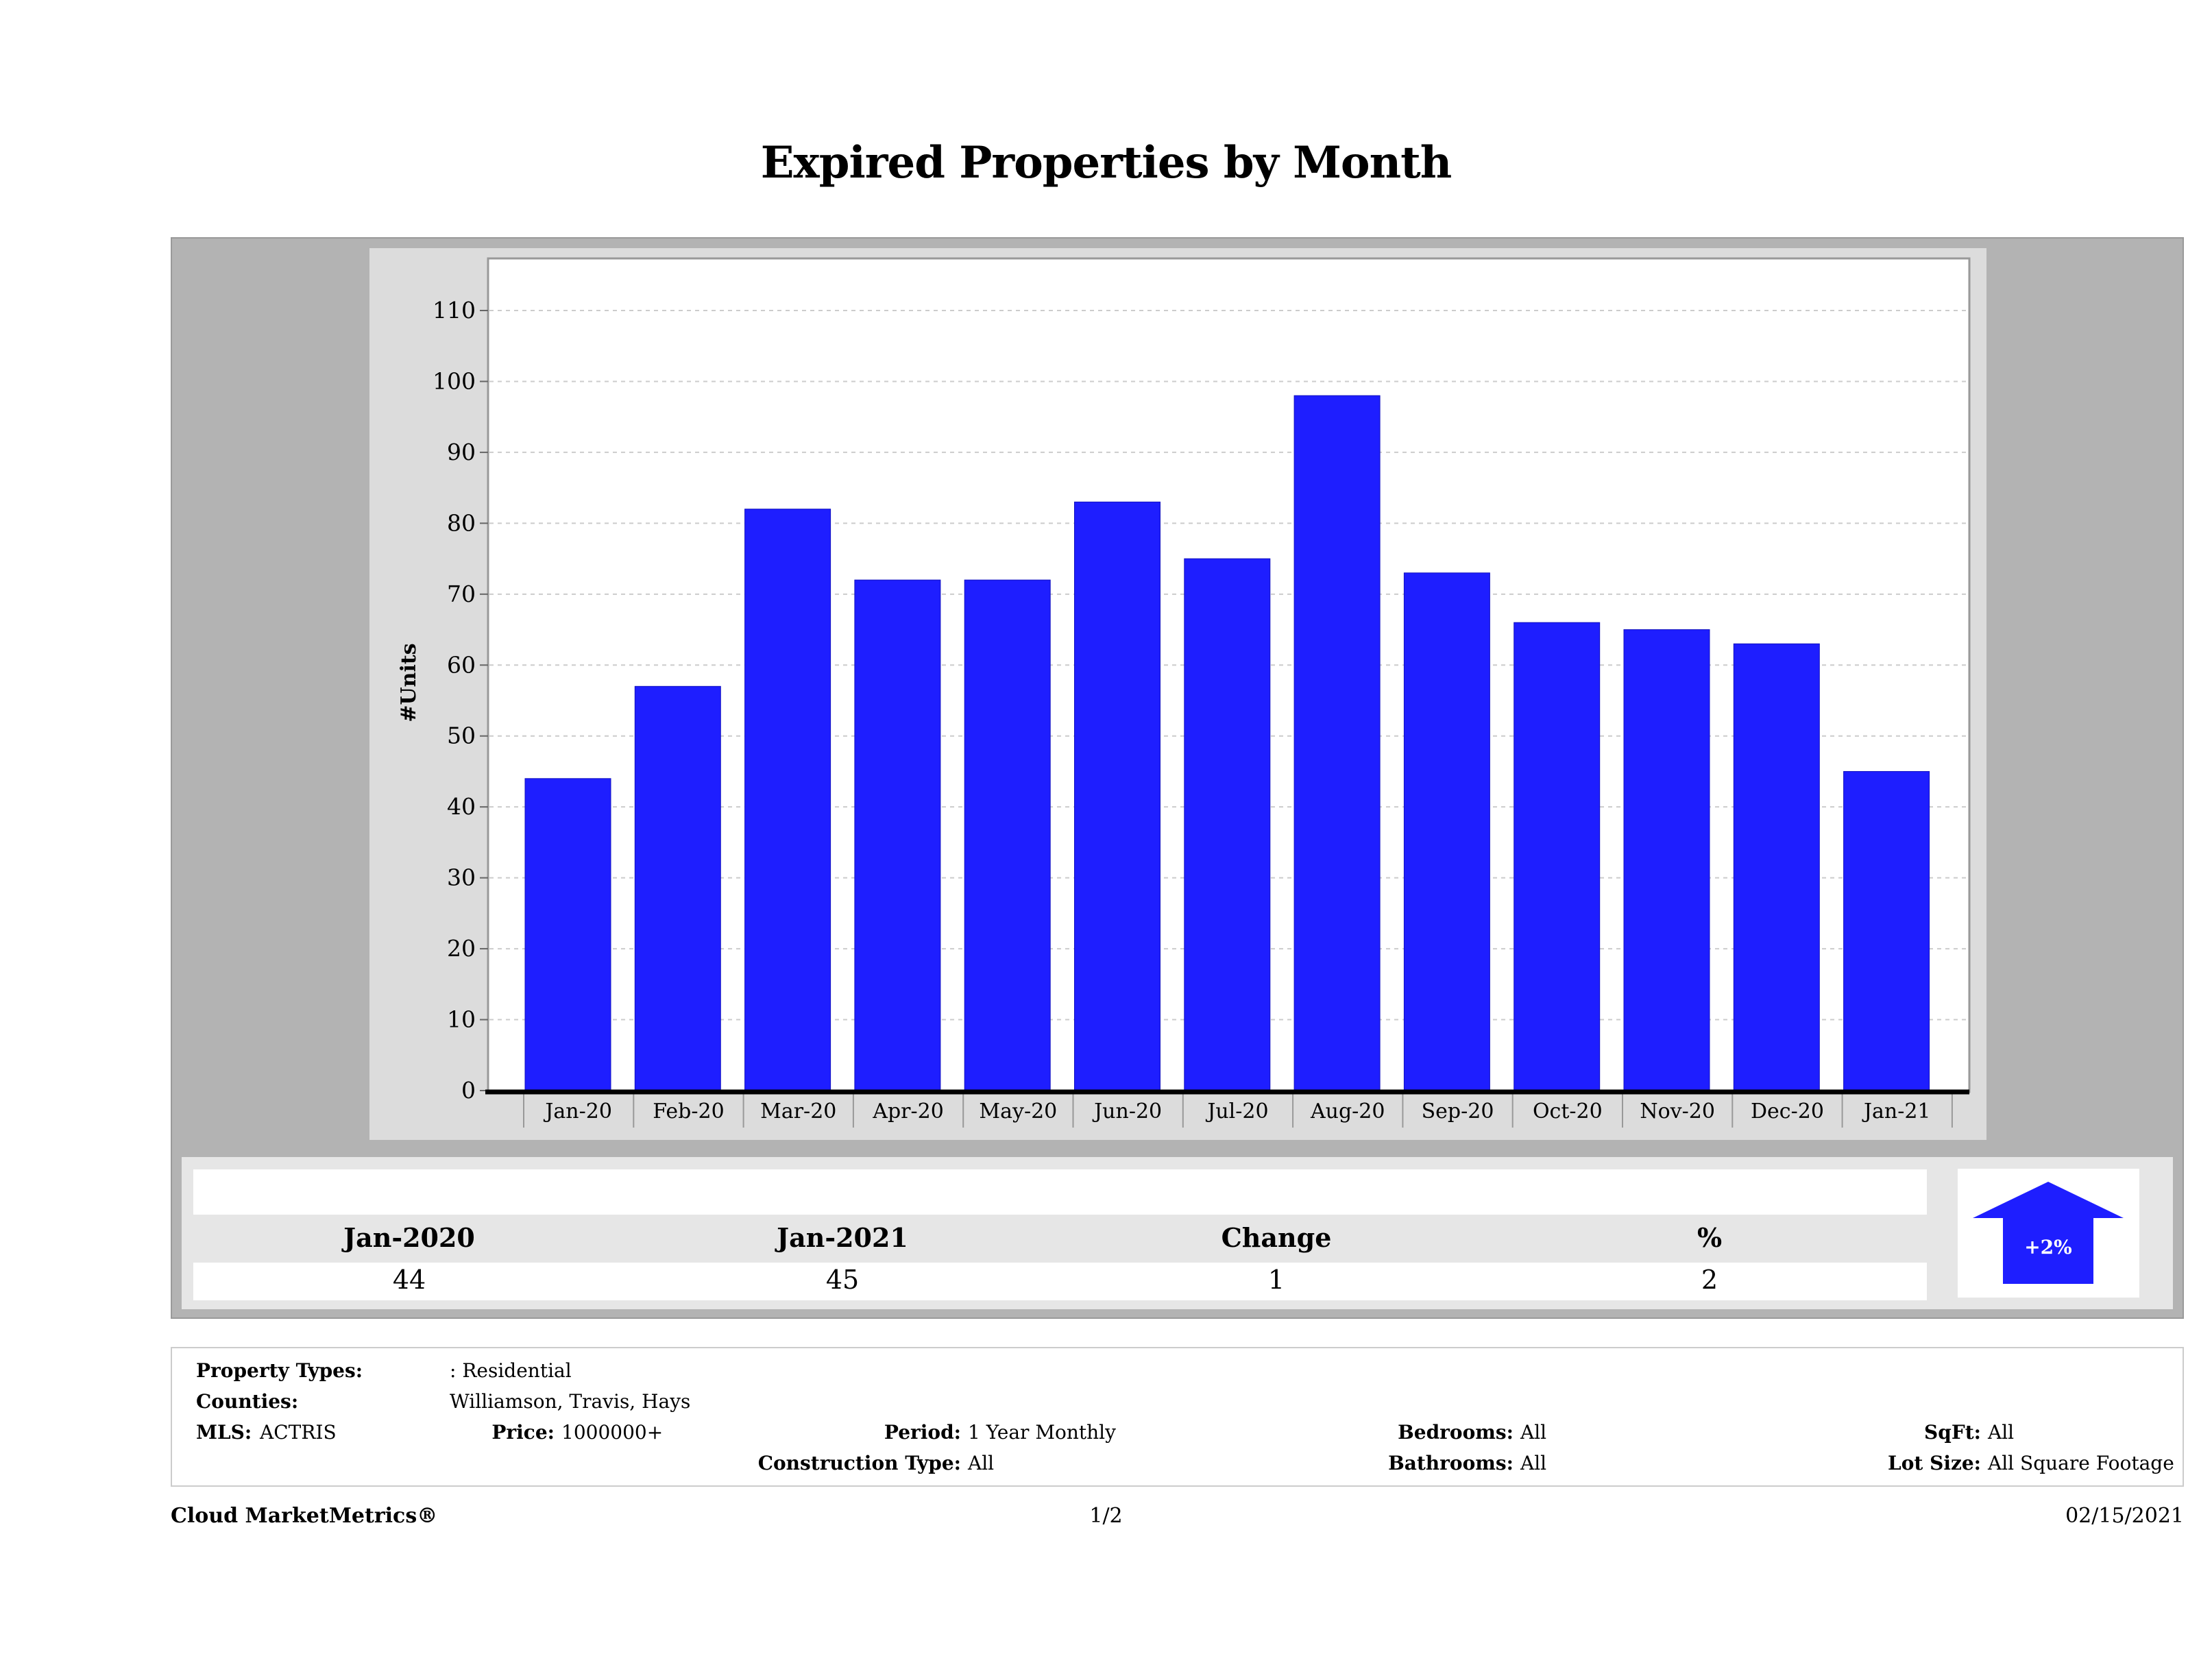 The image size is (2212, 1678). What do you see at coordinates (409, 1237) in the screenshot?
I see `summary-header-start: Jan-2020` at bounding box center [409, 1237].